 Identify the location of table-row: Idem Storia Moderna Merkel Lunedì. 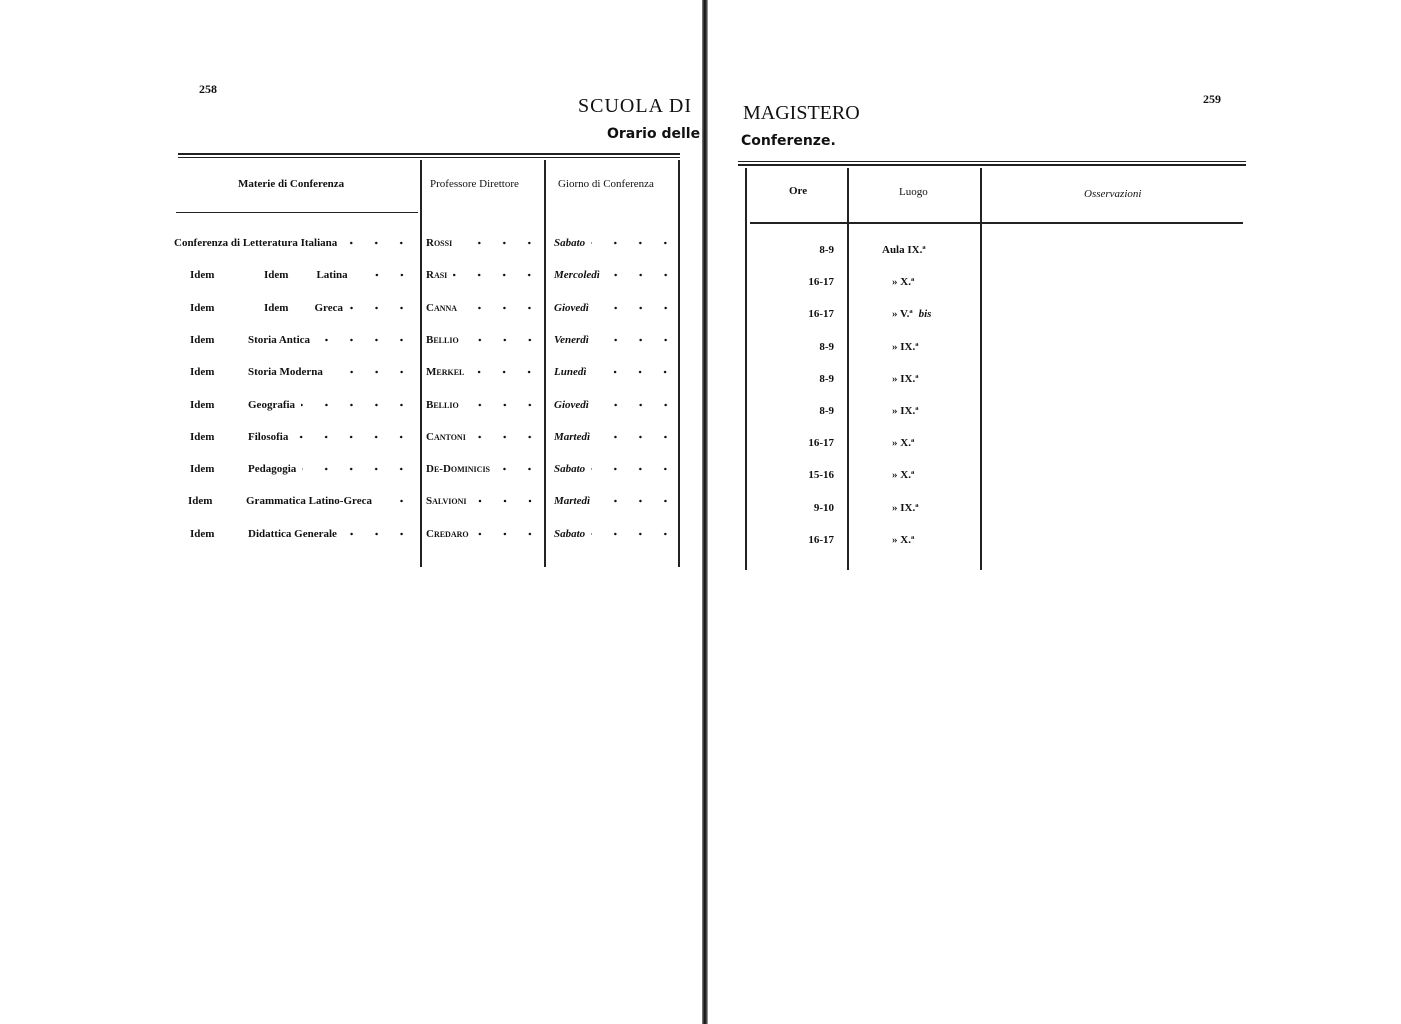
(426, 372).